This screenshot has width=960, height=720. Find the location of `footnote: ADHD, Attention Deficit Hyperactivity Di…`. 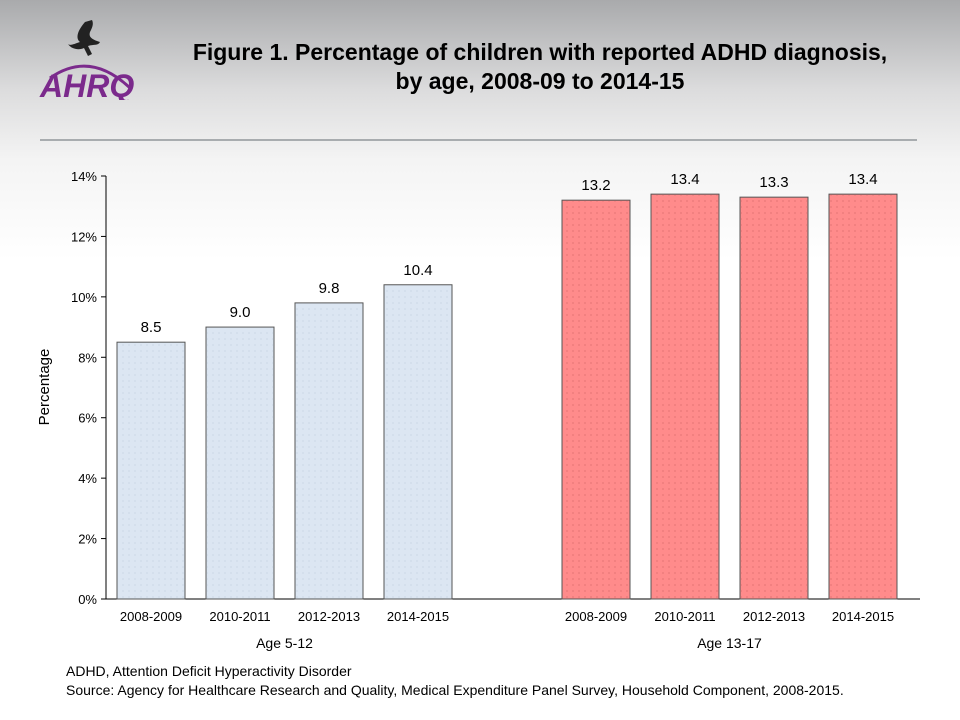

footnote: ADHD, Attention Deficit Hyperactivity Di… is located at coordinates (209, 671).